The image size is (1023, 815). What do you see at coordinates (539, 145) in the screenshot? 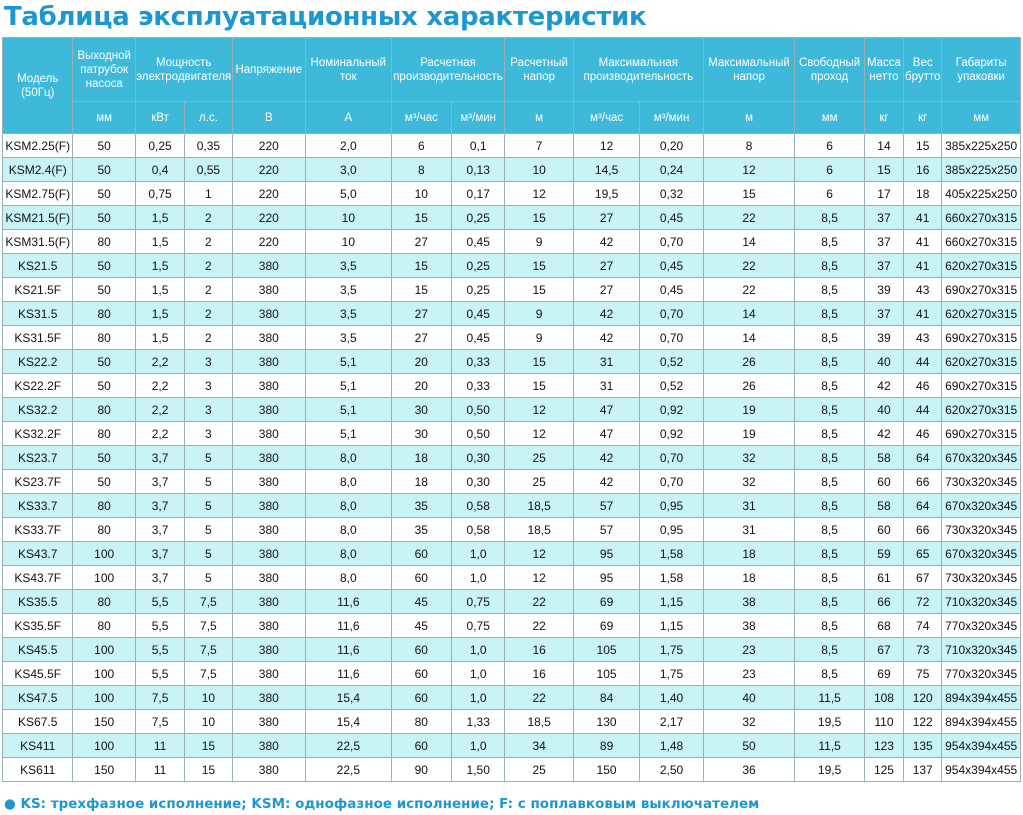
I see `value-cell: 7` at bounding box center [539, 145].